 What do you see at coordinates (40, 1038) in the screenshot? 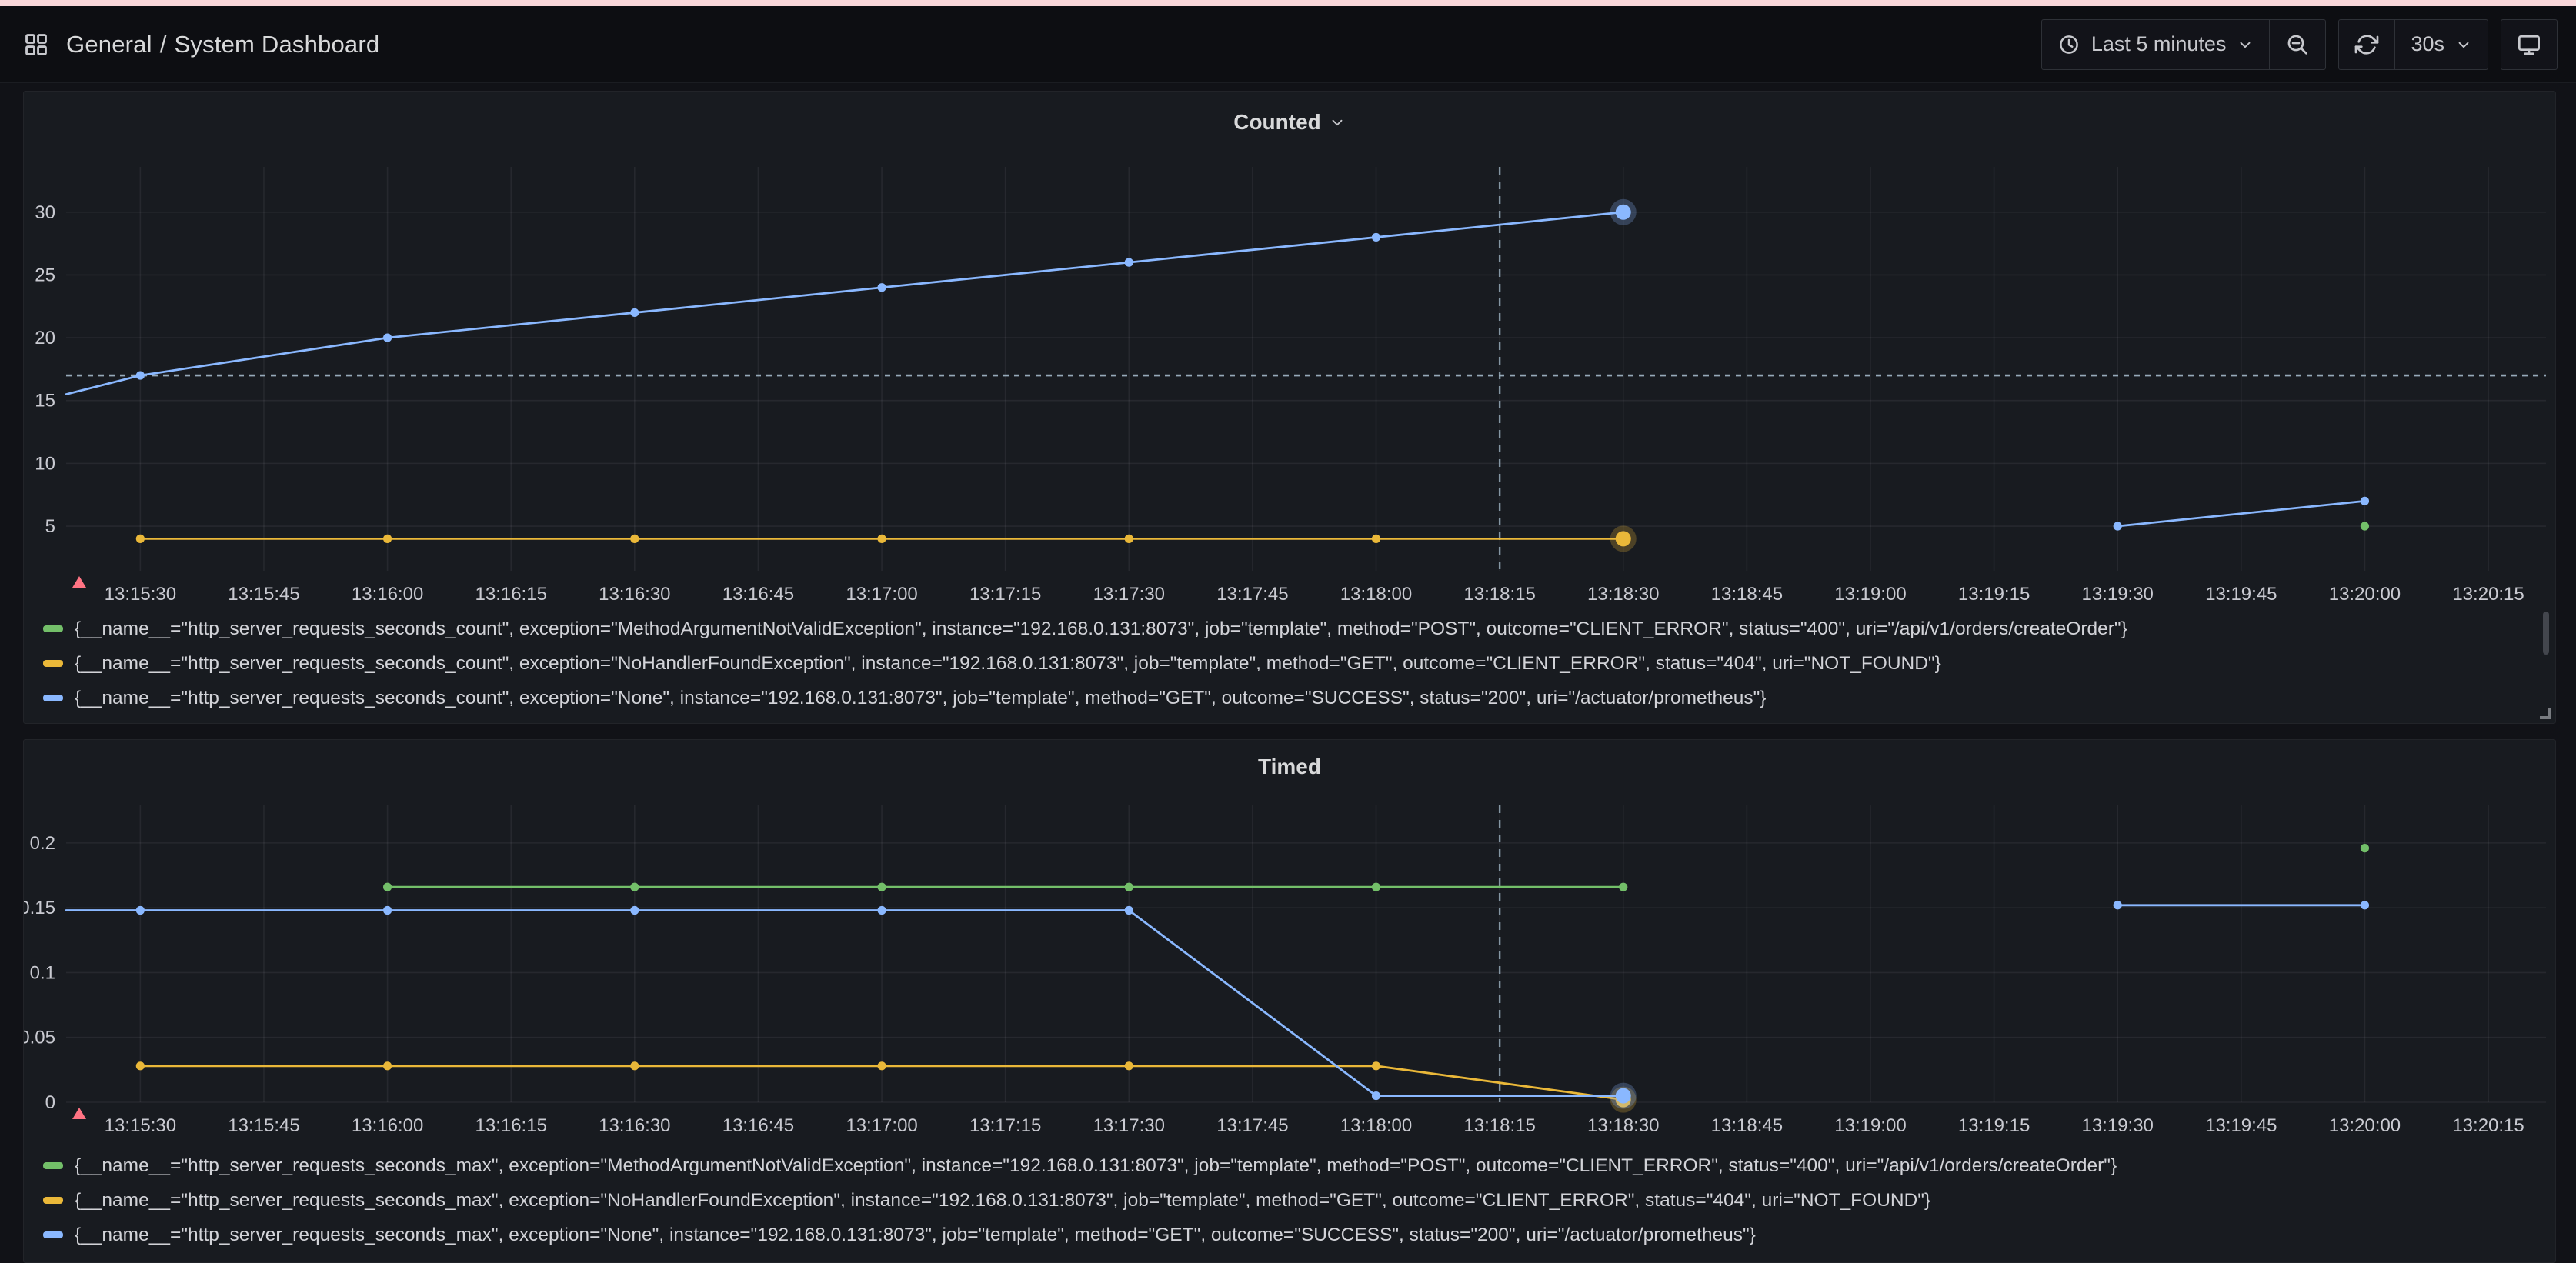
I see `y-axis-tick-label: 0.05` at bounding box center [40, 1038].